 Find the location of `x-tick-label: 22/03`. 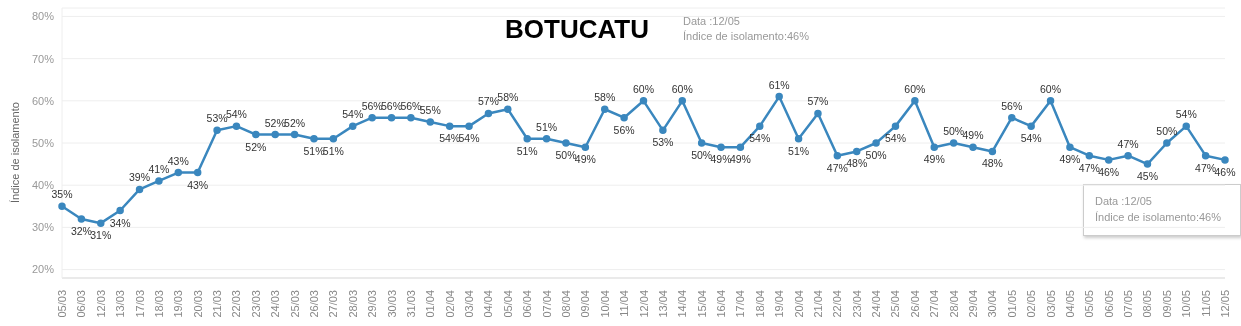

x-tick-label: 22/03 is located at coordinates (236, 304).